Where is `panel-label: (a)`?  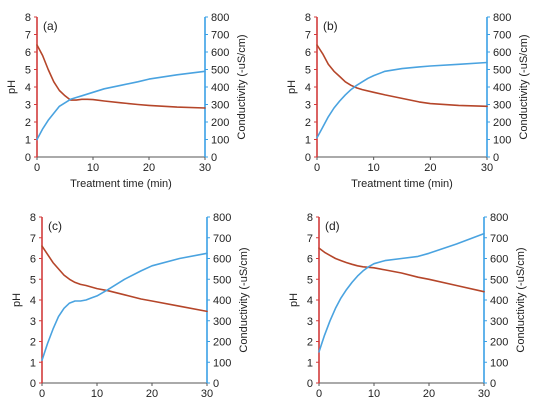 panel-label: (a) is located at coordinates (50, 26).